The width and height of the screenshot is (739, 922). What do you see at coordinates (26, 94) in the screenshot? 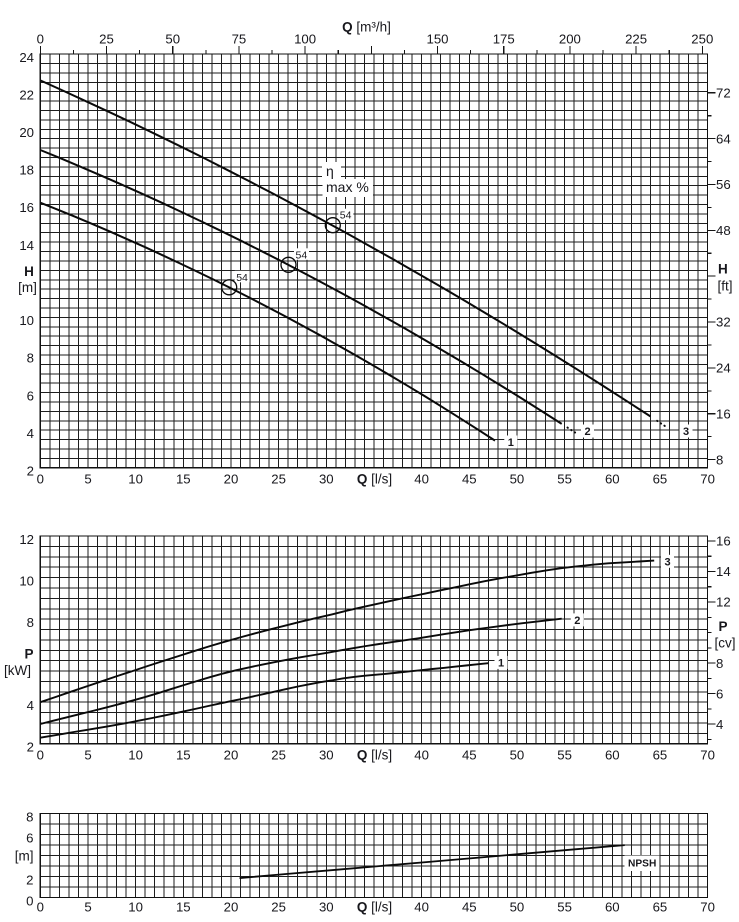
I see `svg-text: 22` at bounding box center [26, 94].